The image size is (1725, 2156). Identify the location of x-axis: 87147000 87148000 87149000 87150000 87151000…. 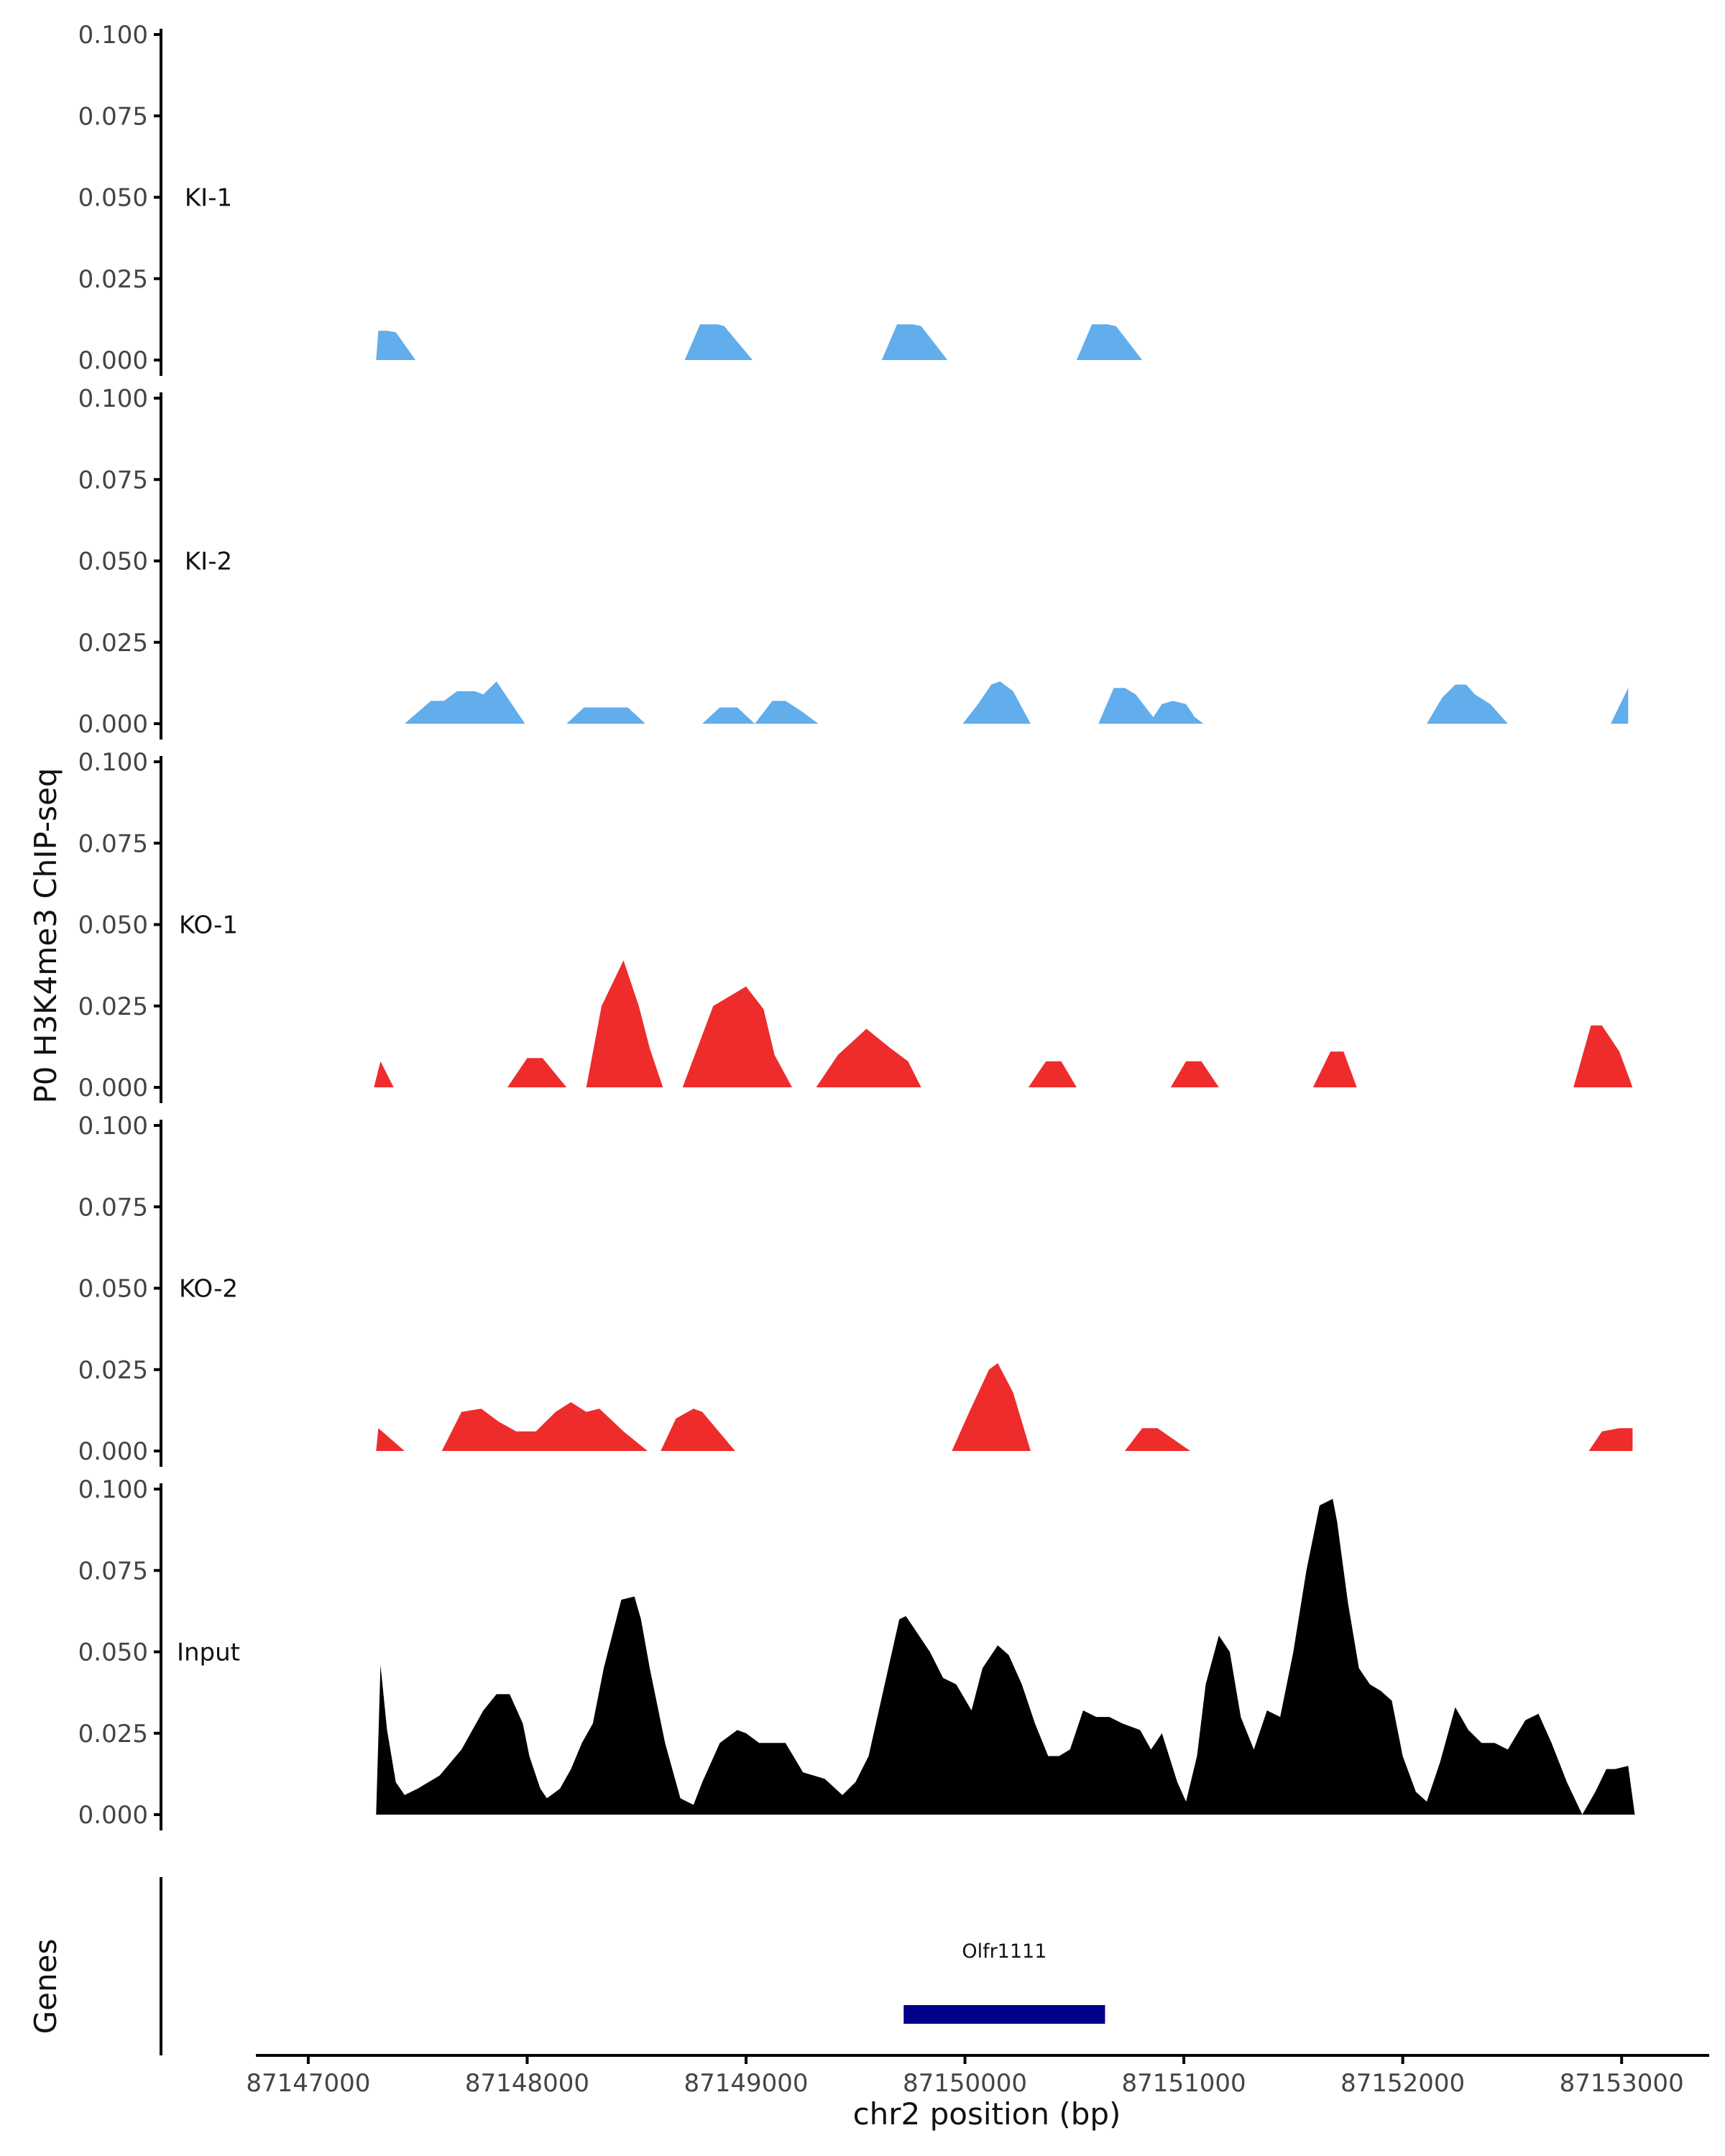
(977, 2093).